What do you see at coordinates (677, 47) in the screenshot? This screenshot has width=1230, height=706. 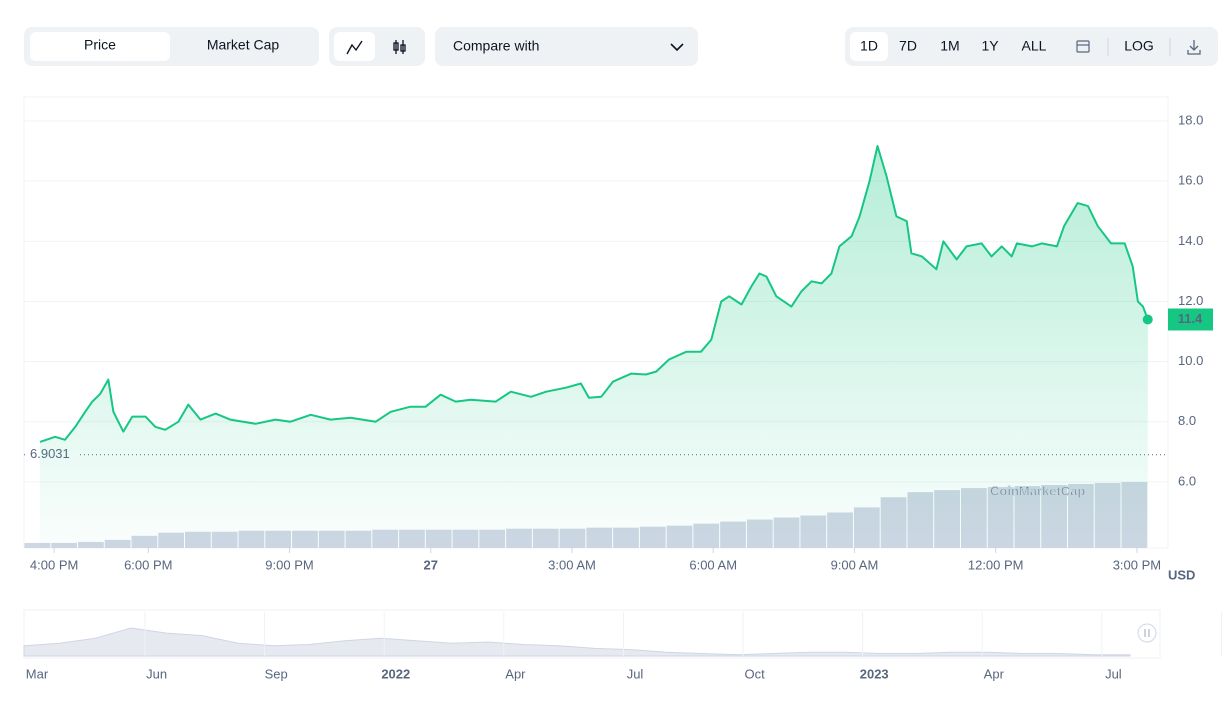 I see `dropdown-caret` at bounding box center [677, 47].